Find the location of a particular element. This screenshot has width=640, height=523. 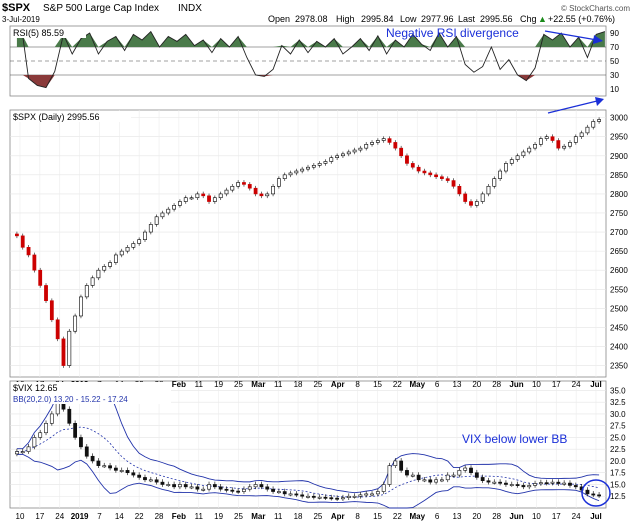

rsi-annotation-arrow is located at coordinates (571, 35).